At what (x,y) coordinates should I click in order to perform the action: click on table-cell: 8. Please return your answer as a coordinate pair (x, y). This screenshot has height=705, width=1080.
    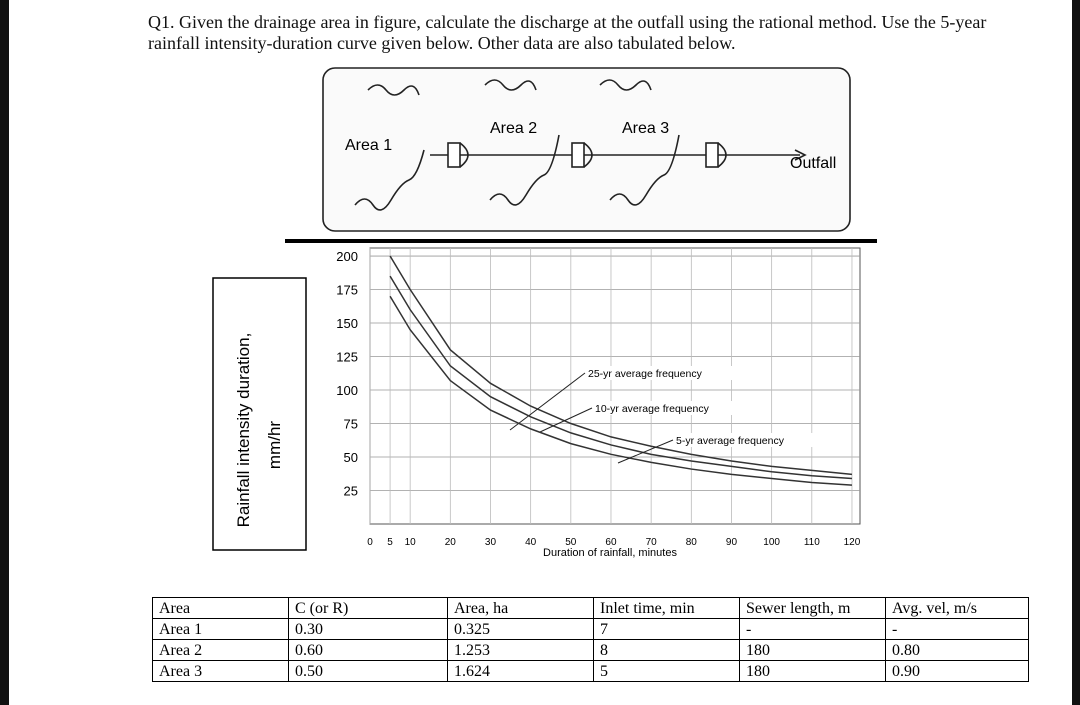
    Looking at the image, I should click on (666, 650).